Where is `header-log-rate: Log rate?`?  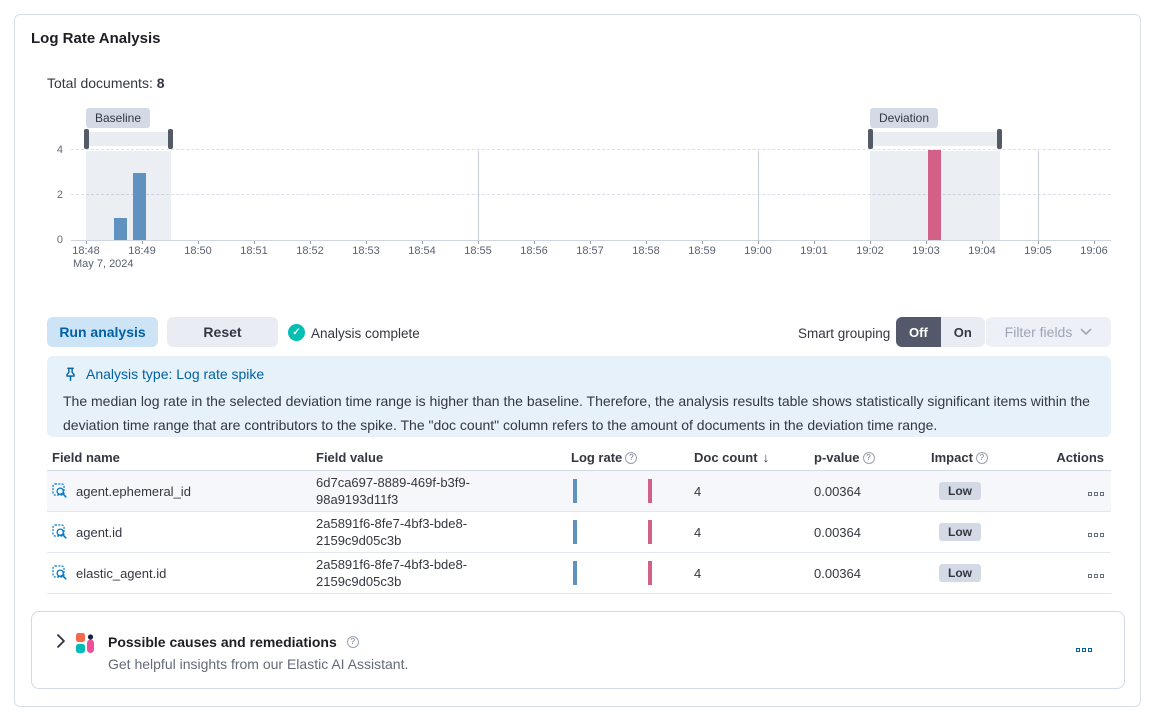 header-log-rate: Log rate? is located at coordinates (627, 457).